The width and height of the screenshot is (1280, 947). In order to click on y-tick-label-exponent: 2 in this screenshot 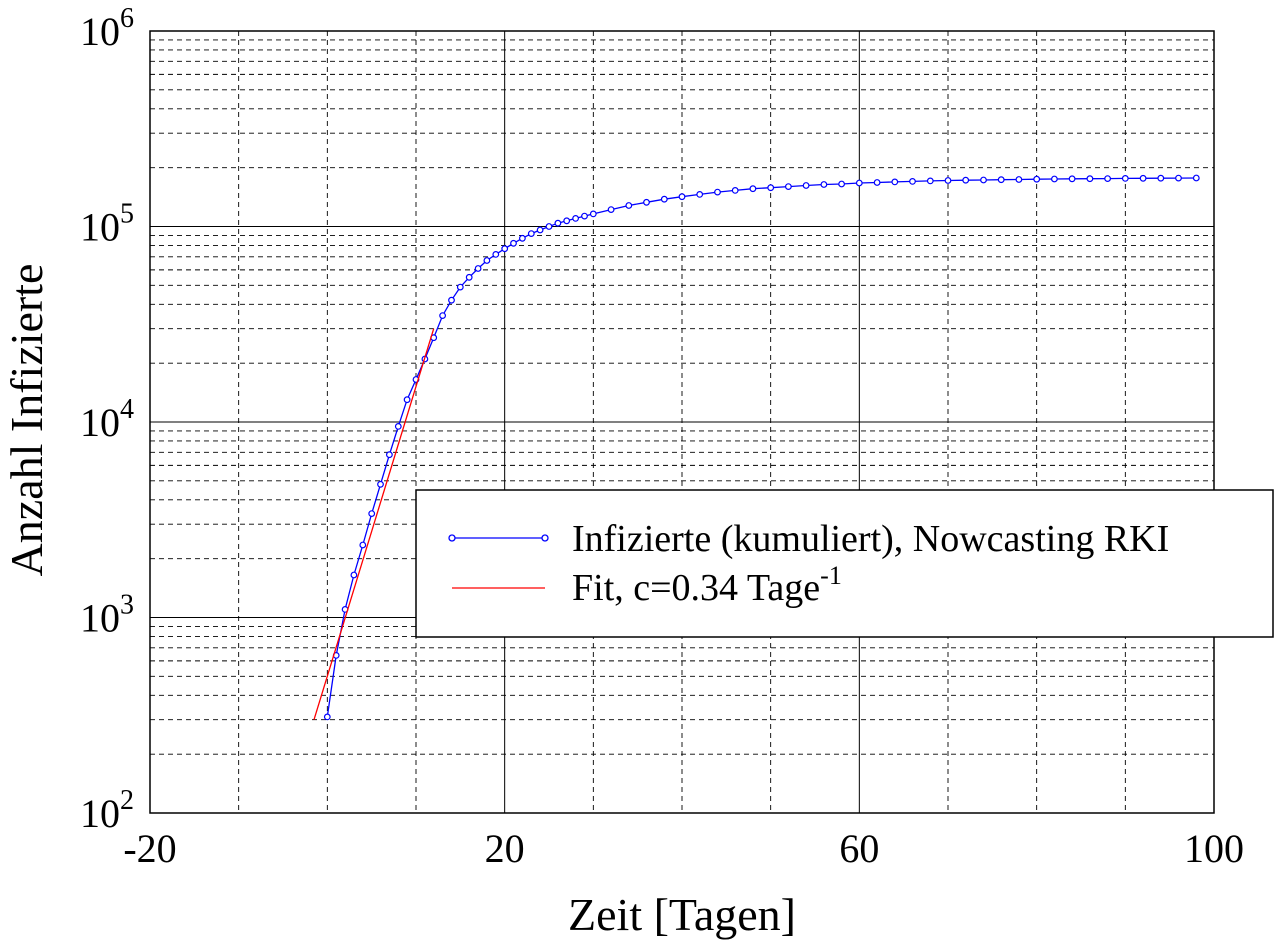, I will do `click(127, 800)`.